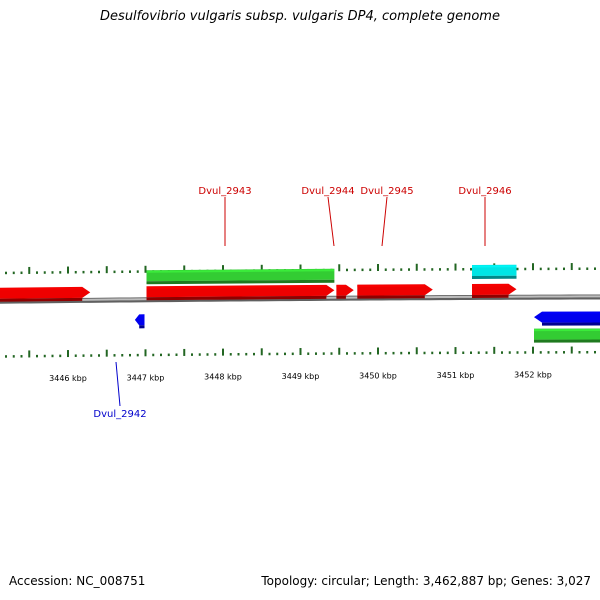 The height and width of the screenshot is (600, 600). Describe the element at coordinates (77, 581) in the screenshot. I see `accession-text: Accession: NC_008751` at that location.